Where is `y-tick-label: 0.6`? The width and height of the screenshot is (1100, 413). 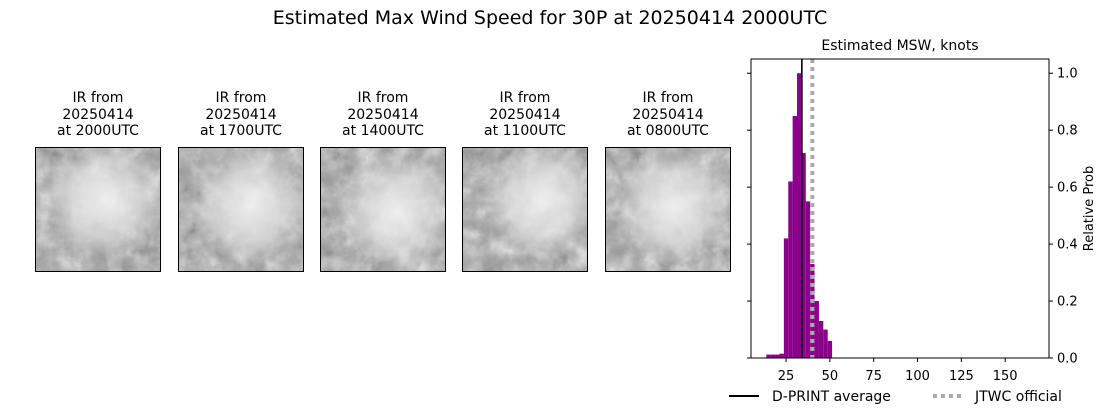 y-tick-label: 0.6 is located at coordinates (1067, 188).